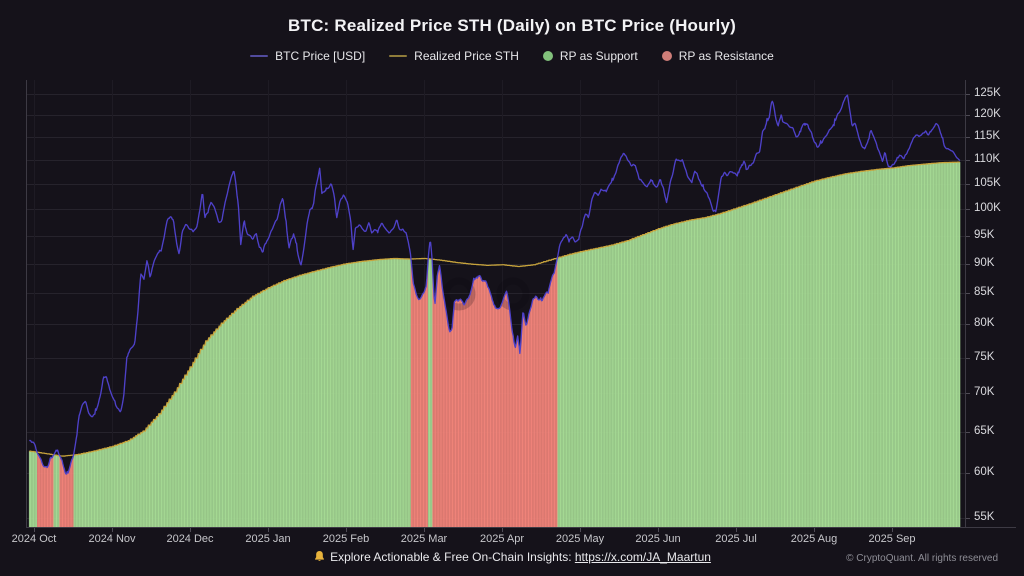 This screenshot has height=576, width=1024. What do you see at coordinates (666, 56) in the screenshot?
I see `rp-resistance-dot-swatch` at bounding box center [666, 56].